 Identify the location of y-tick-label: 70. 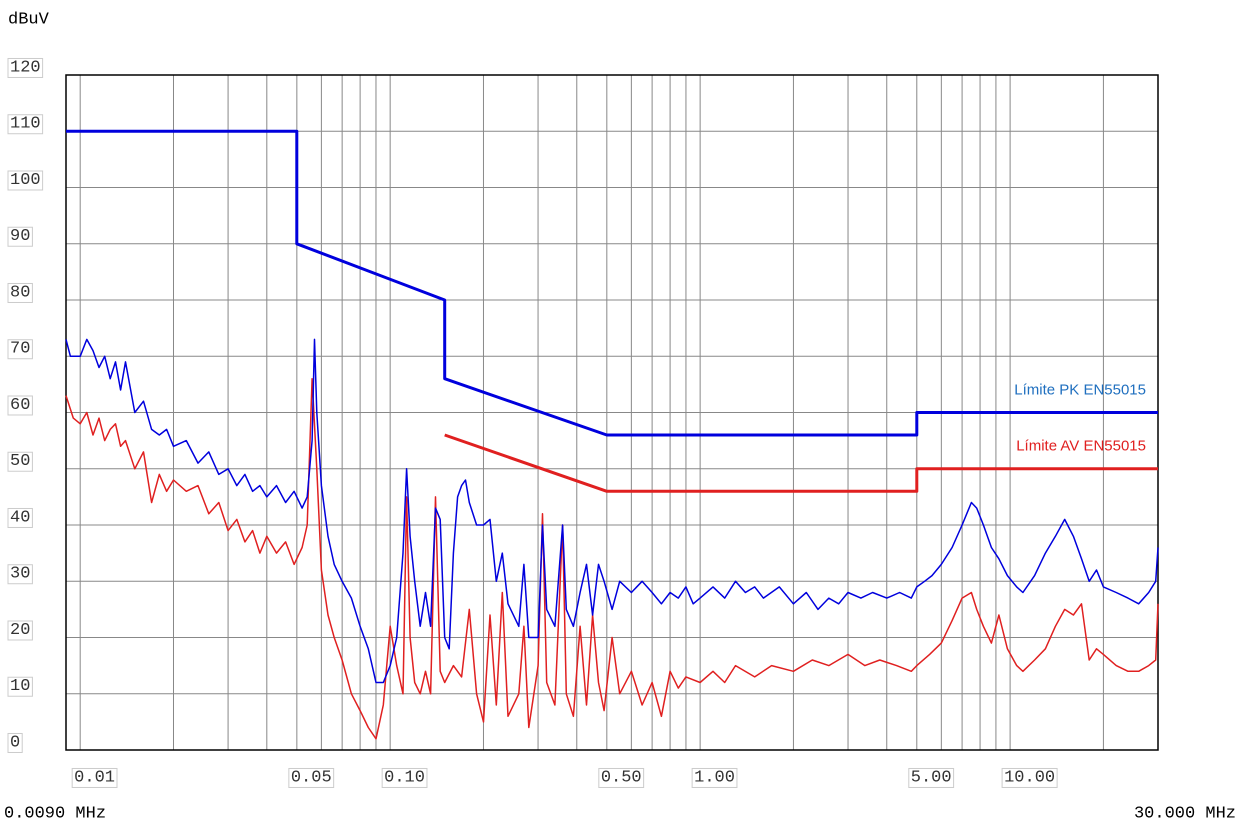
(20, 349).